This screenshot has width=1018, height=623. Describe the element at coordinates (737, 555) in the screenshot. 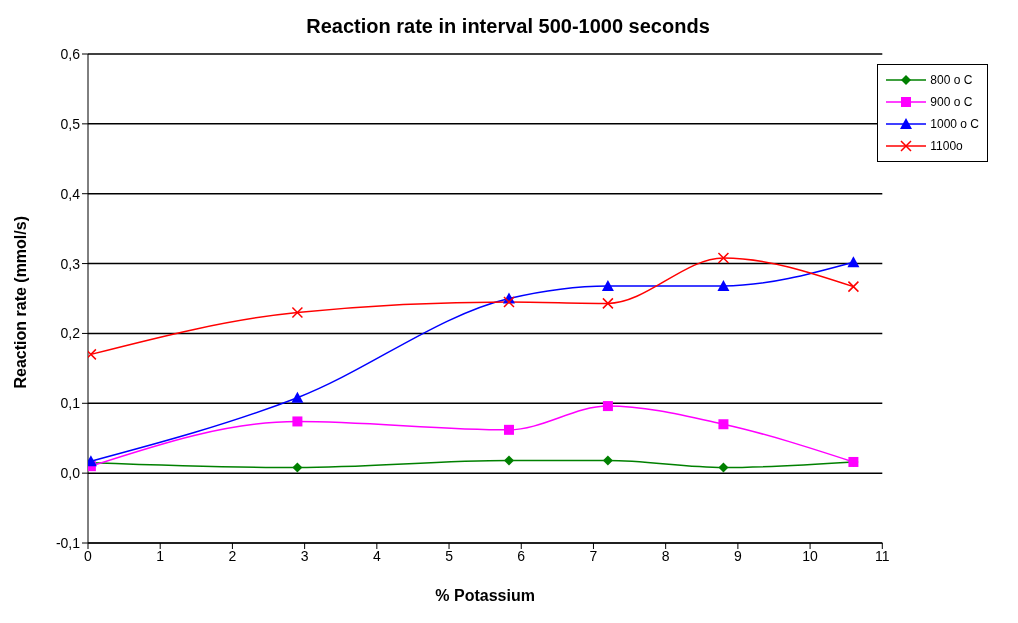

I see `x-tick-label: 9` at that location.